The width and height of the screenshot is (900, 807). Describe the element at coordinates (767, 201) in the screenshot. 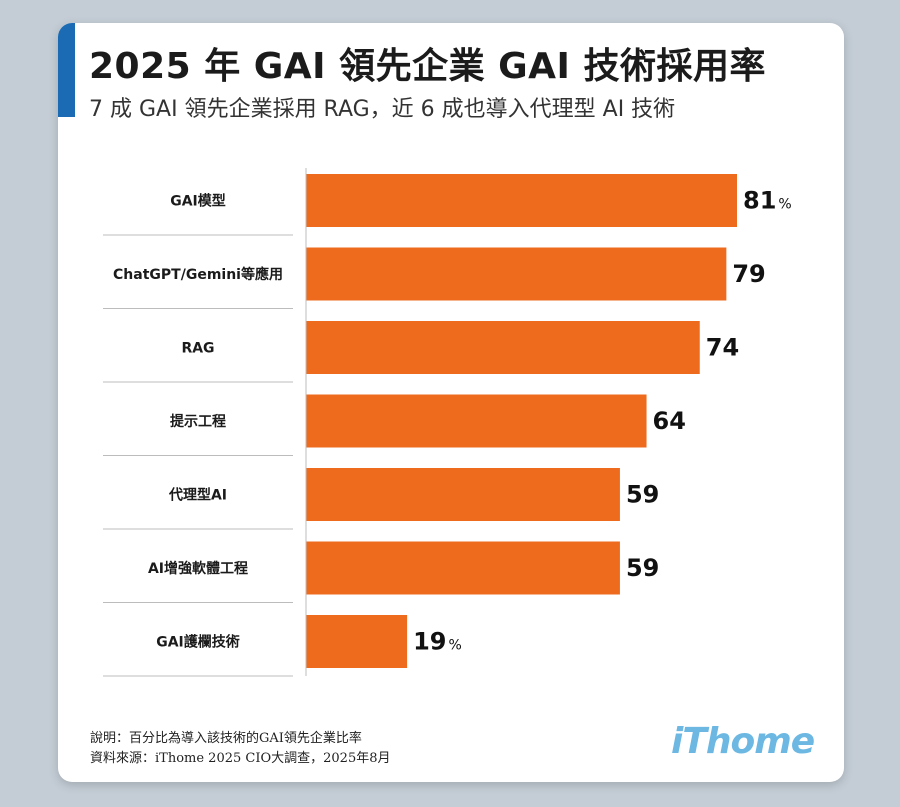

I see `data-label: 81%` at that location.